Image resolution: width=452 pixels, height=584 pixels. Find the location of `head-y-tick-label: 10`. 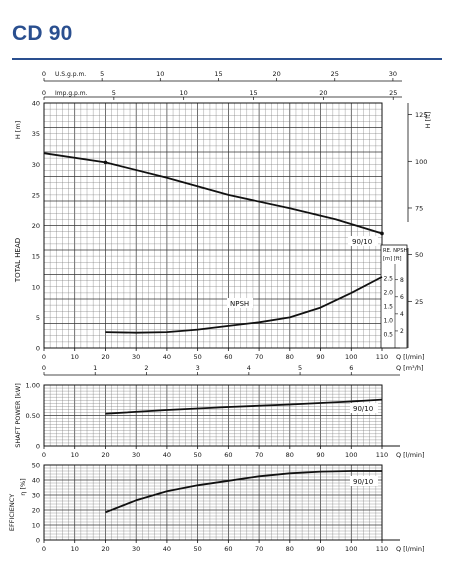

head-y-tick-label: 10 is located at coordinates (36, 287).